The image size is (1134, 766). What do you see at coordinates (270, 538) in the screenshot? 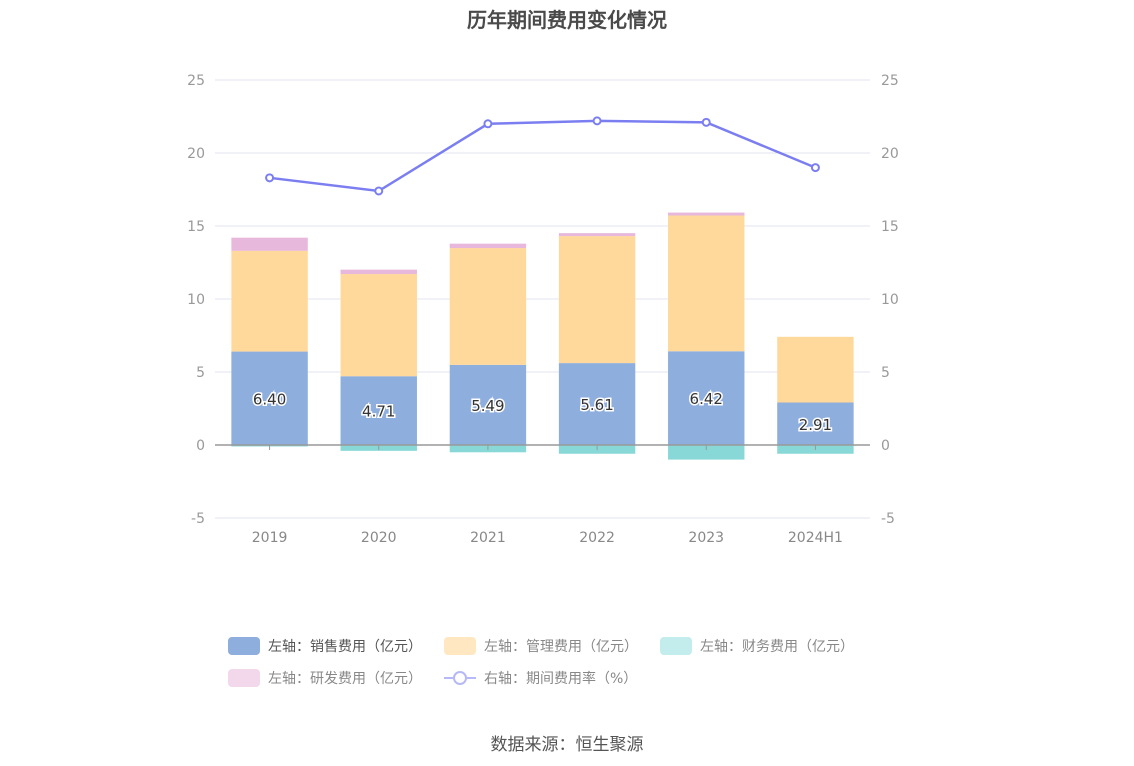
I see `x-axis-tick-label: 2019` at bounding box center [270, 538].